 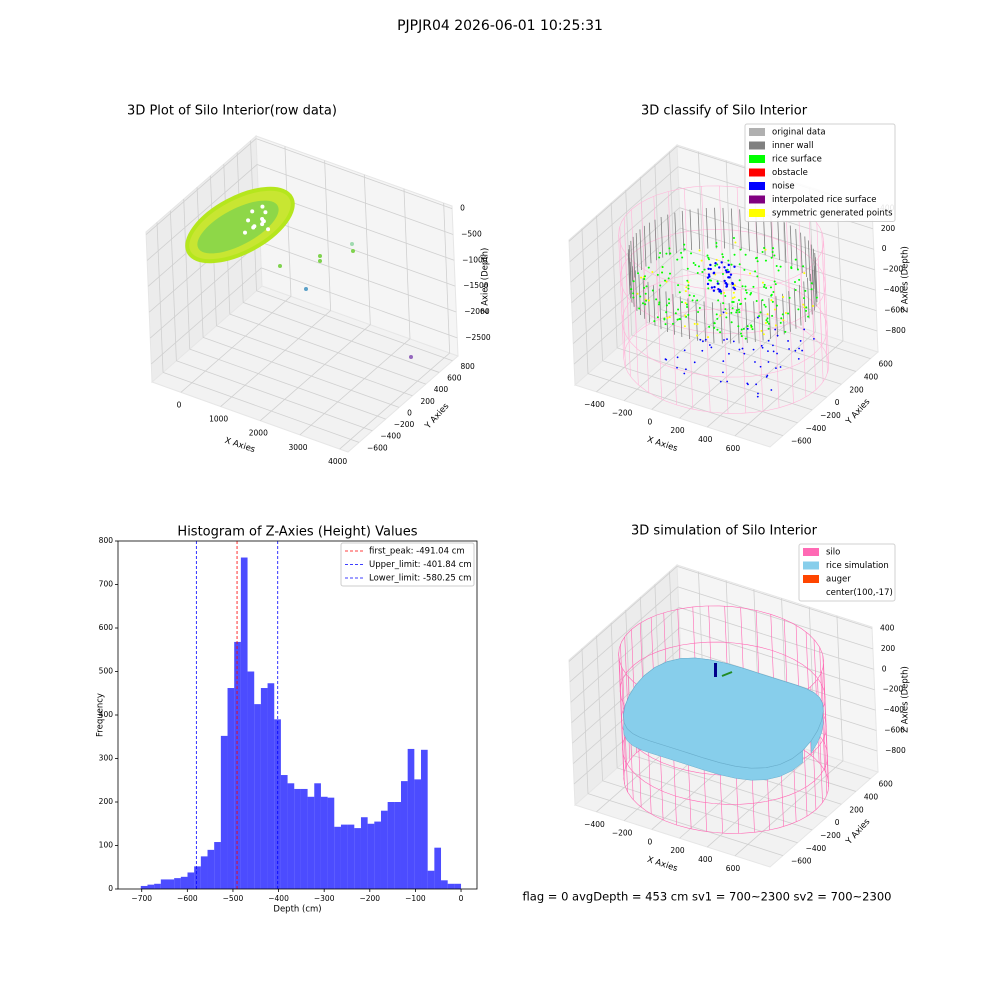 What do you see at coordinates (724, 531) in the screenshot?
I see `panel-title: 3D simulation of Silo Interior` at bounding box center [724, 531].